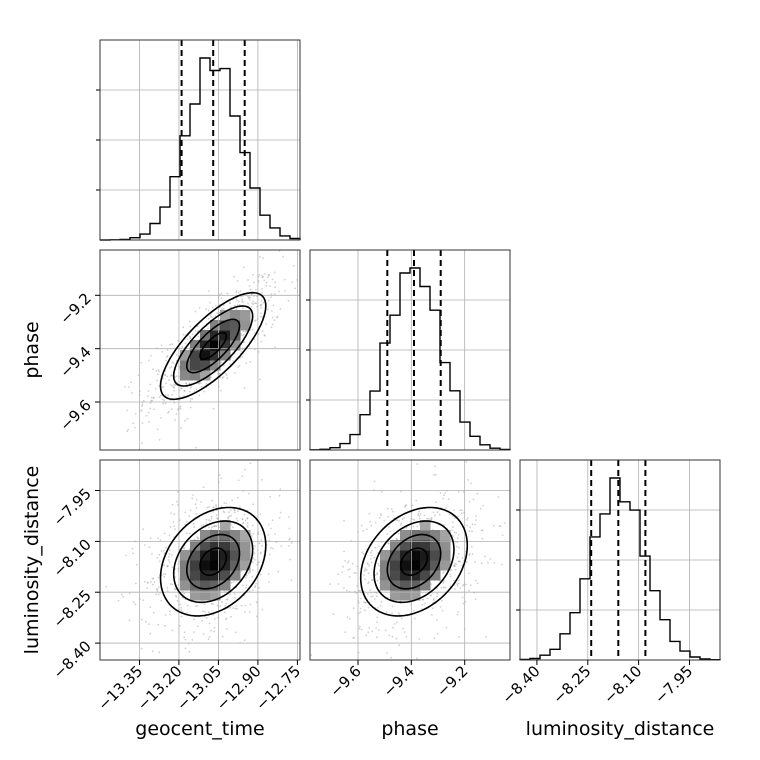  I want to click on x-tick-label-phase: −9.4, so click(399, 681).